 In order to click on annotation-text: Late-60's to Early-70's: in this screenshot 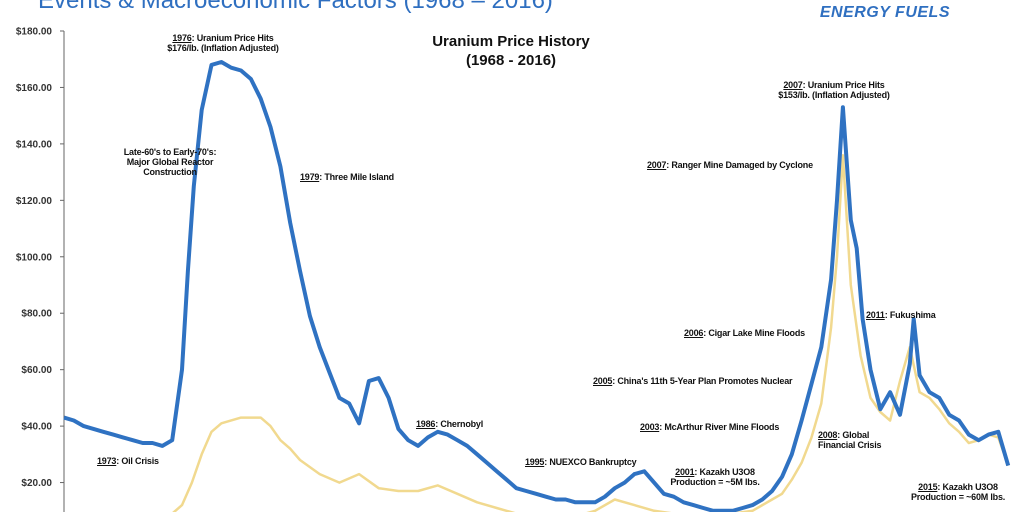, I will do `click(170, 152)`.